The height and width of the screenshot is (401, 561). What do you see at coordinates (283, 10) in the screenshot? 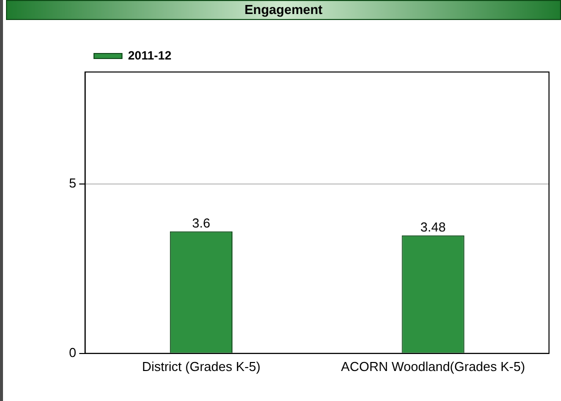
I see `chart-title: Engagement` at bounding box center [283, 10].